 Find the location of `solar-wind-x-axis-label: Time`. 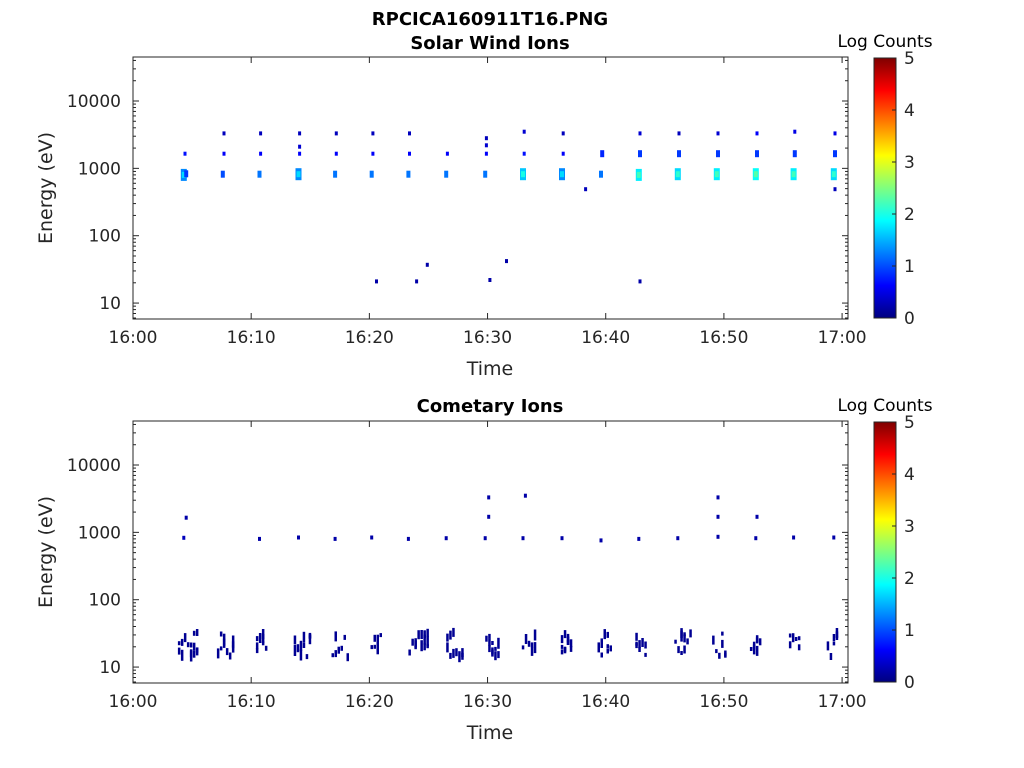

solar-wind-x-axis-label: Time is located at coordinates (490, 369).